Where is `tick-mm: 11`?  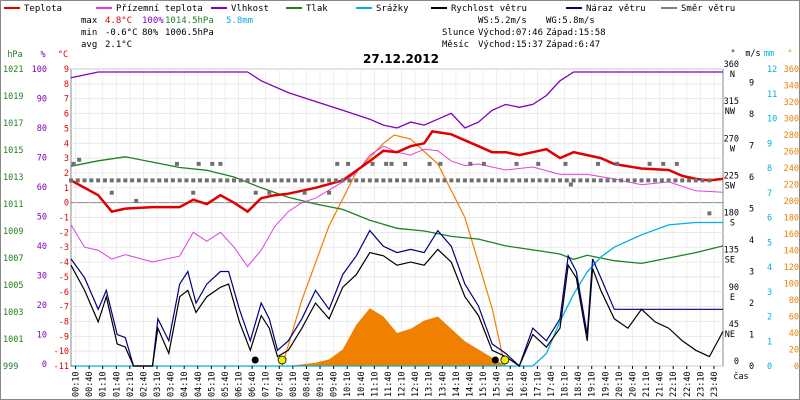 tick-mm: 11 is located at coordinates (772, 95).